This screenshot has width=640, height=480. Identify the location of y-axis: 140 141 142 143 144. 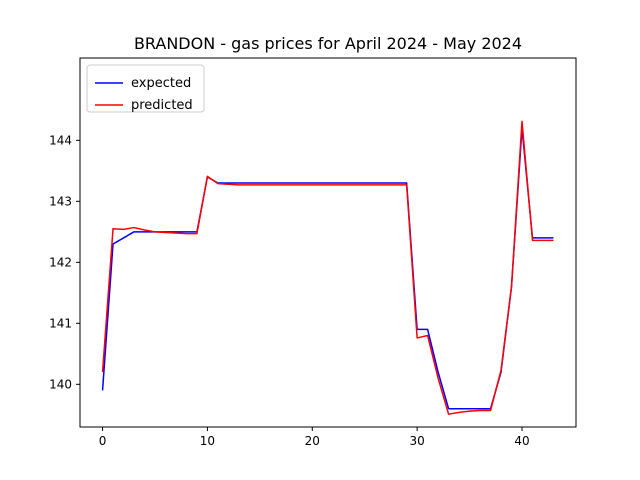
(64, 262).